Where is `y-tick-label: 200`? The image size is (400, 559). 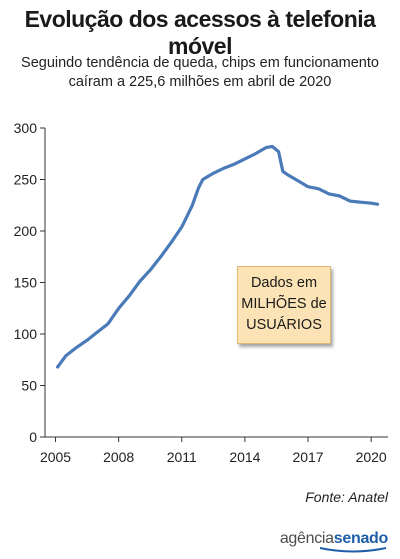 y-tick-label: 200 is located at coordinates (26, 231).